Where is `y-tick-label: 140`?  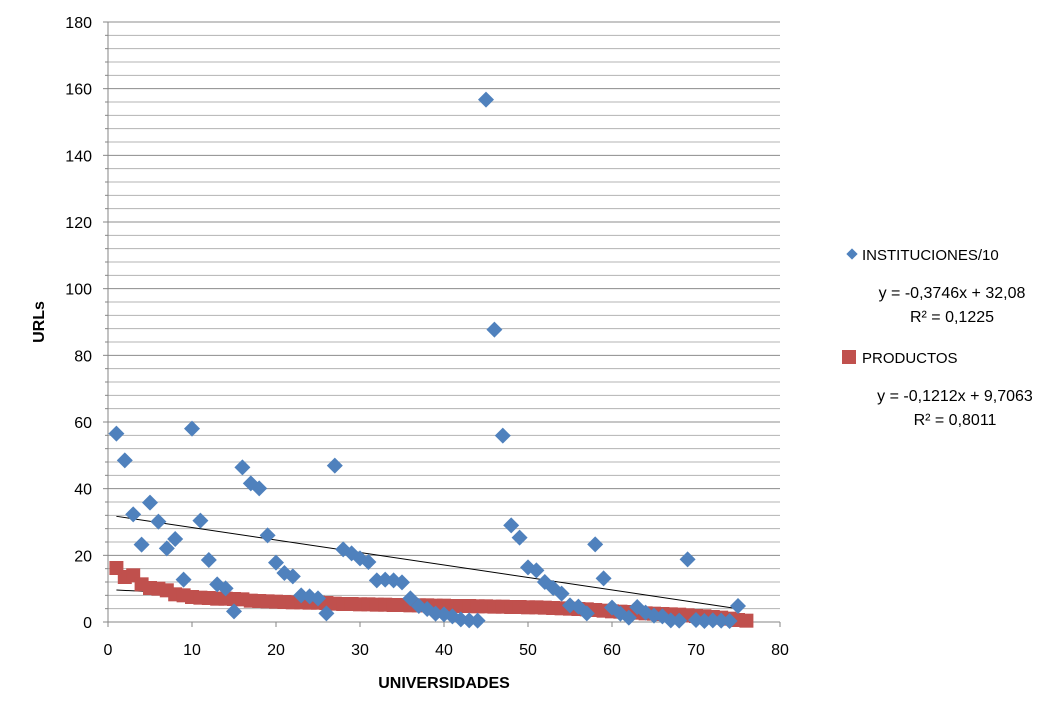
y-tick-label: 140 is located at coordinates (78, 156).